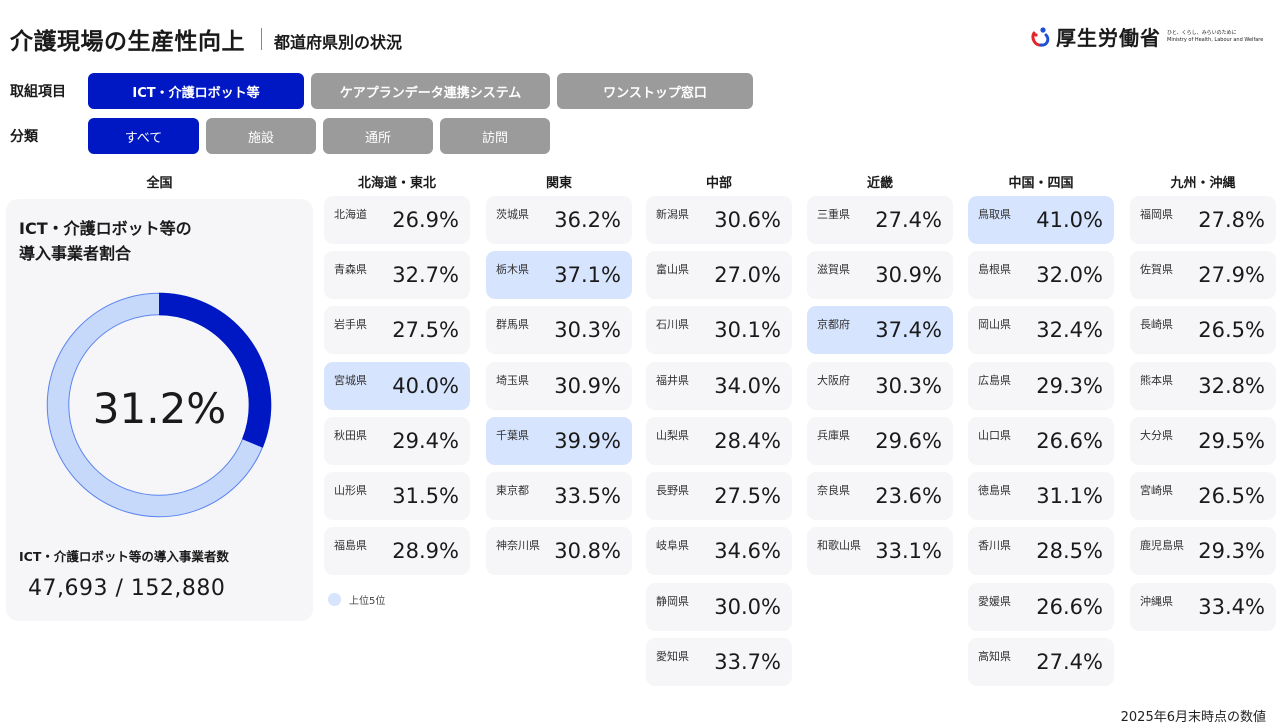 This screenshot has width=1280, height=724. I want to click on prefecture-card: 山梨県 28.4%, so click(719, 441).